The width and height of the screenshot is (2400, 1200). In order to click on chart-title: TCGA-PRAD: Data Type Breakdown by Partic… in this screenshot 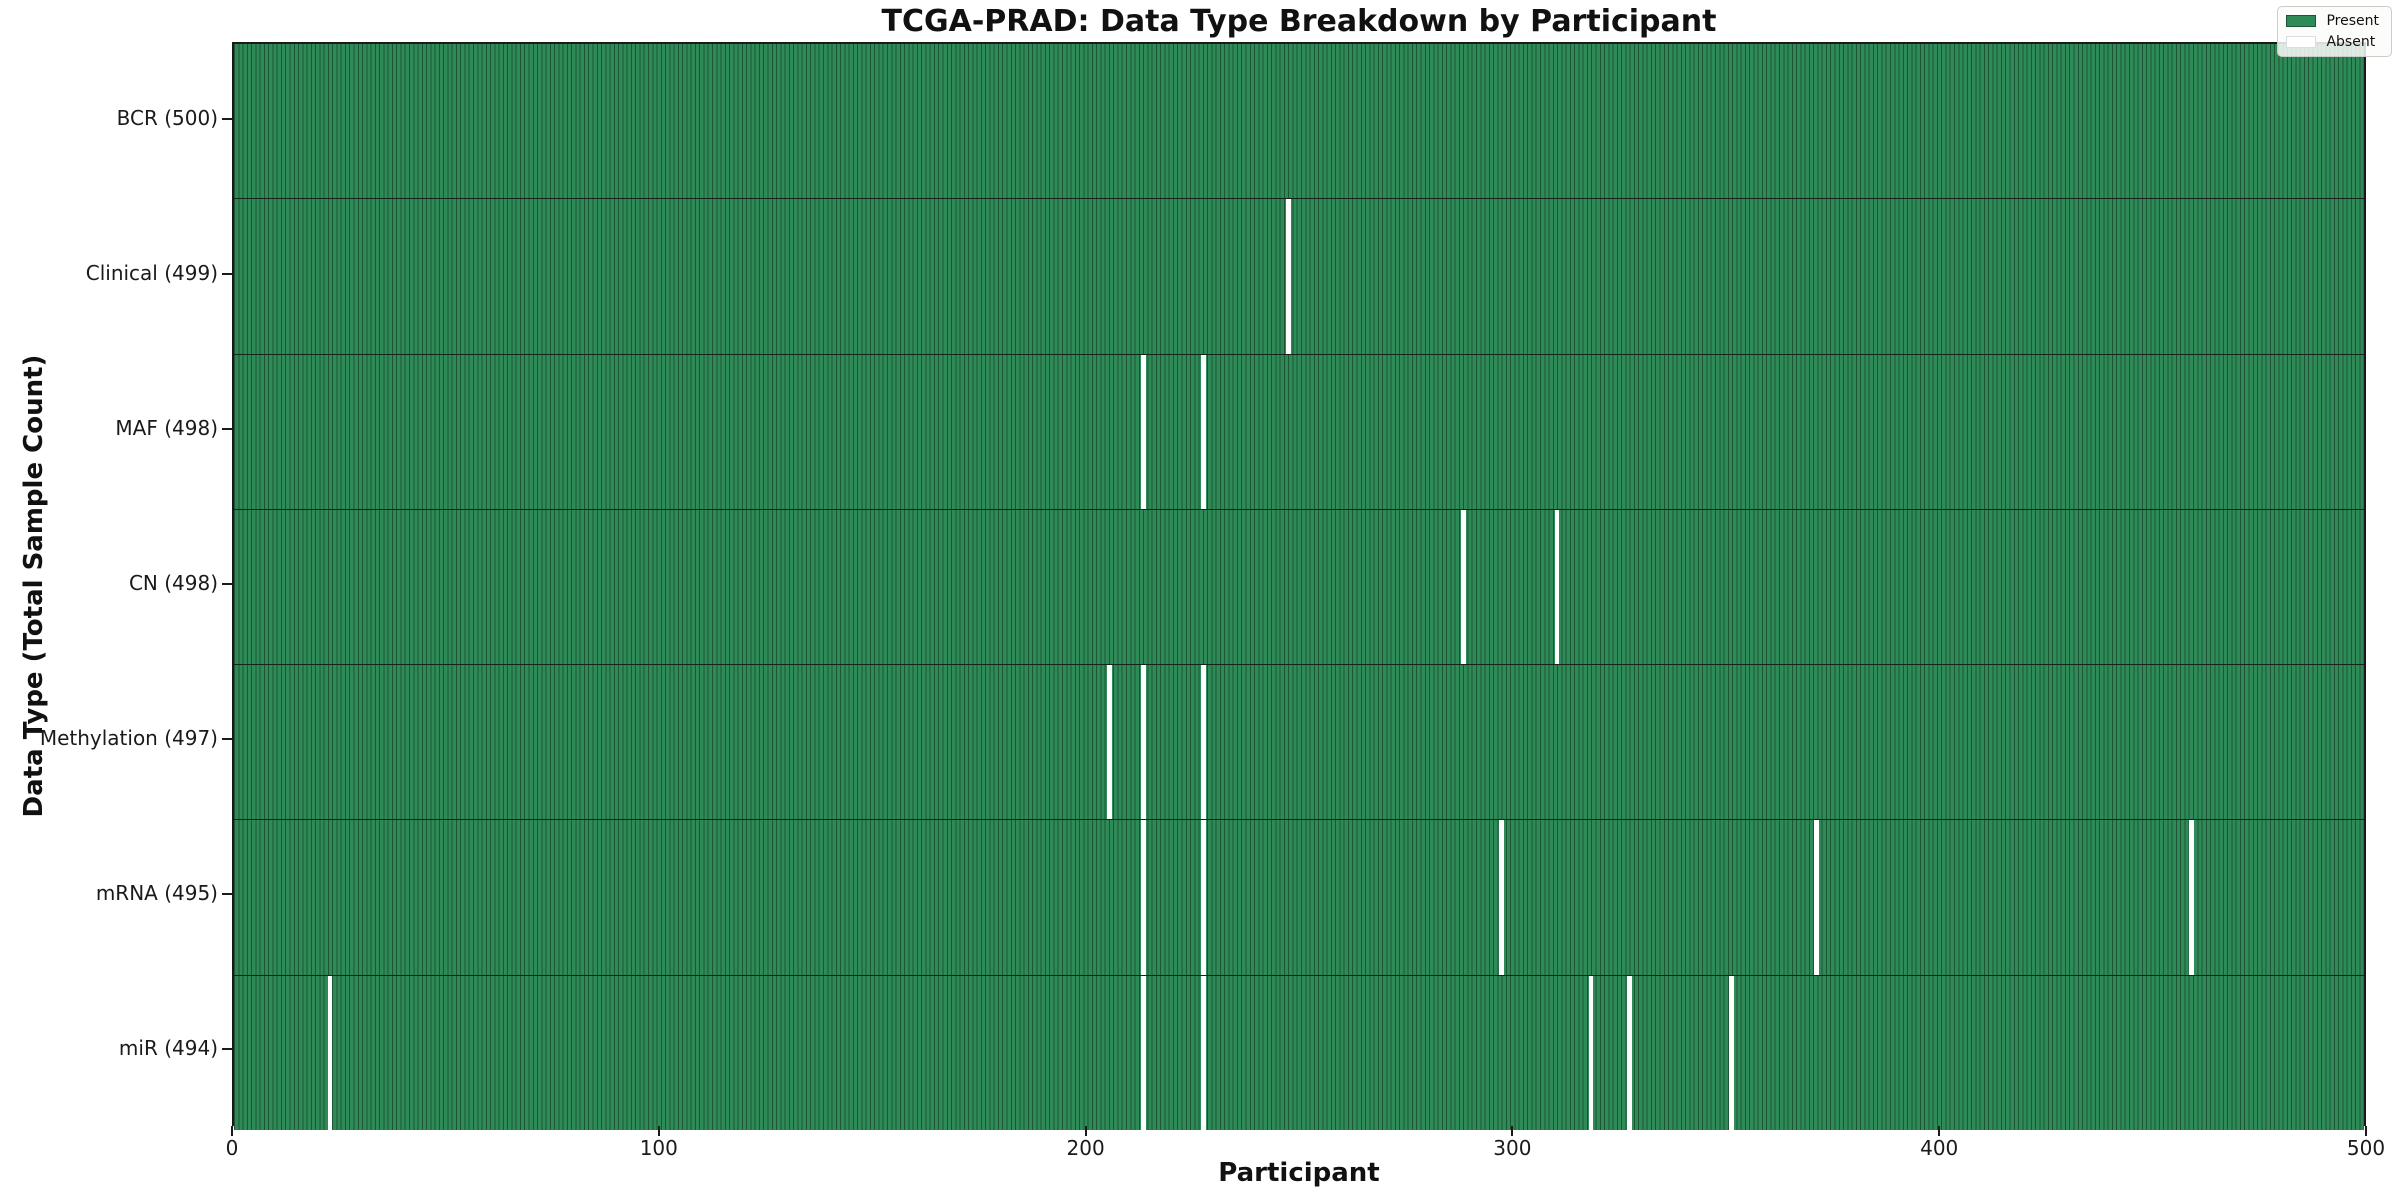, I will do `click(1299, 21)`.